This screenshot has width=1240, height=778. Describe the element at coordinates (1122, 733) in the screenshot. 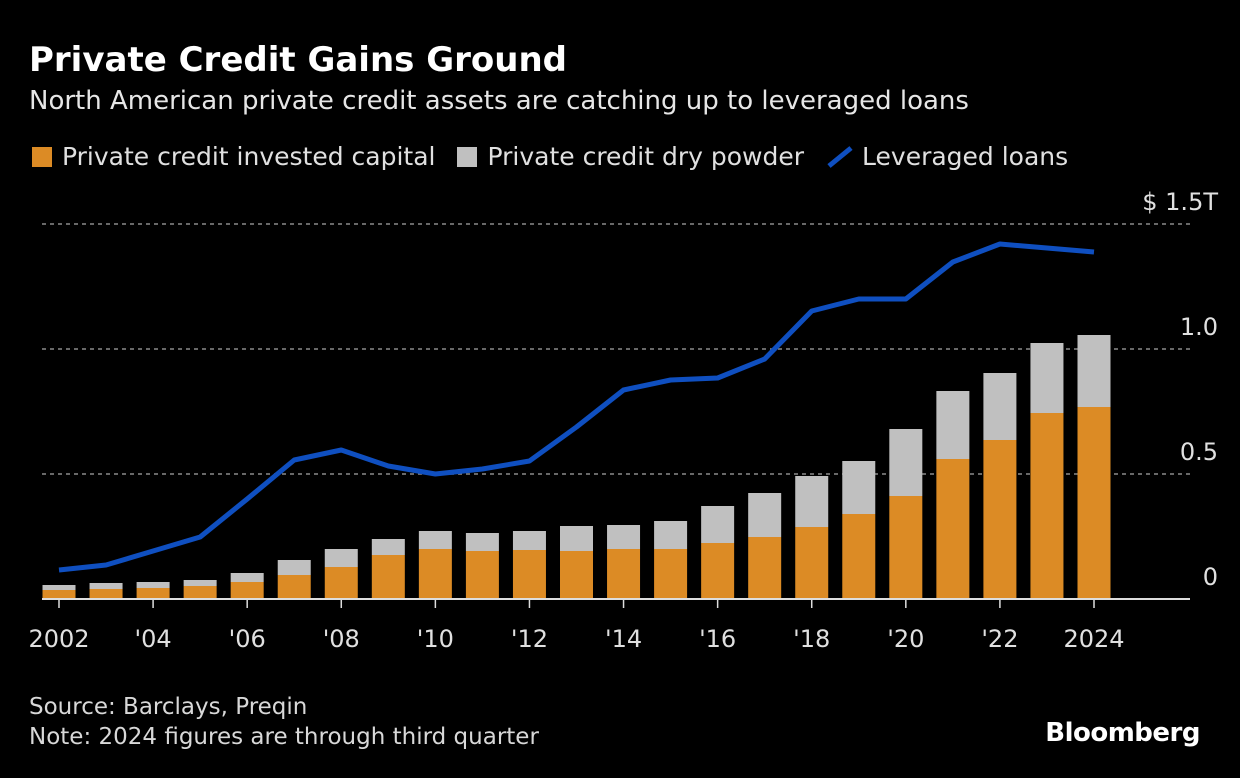

I see `bloomberg-logo: Bloomberg` at that location.